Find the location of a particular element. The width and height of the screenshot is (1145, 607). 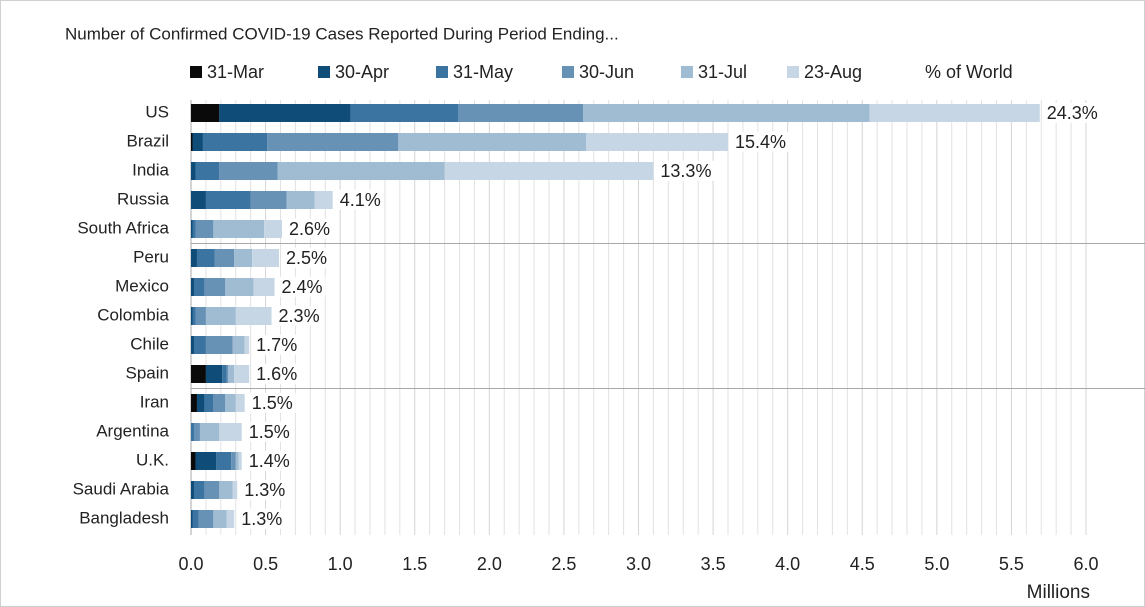

x-tick-label: 5.5 is located at coordinates (1011, 564).